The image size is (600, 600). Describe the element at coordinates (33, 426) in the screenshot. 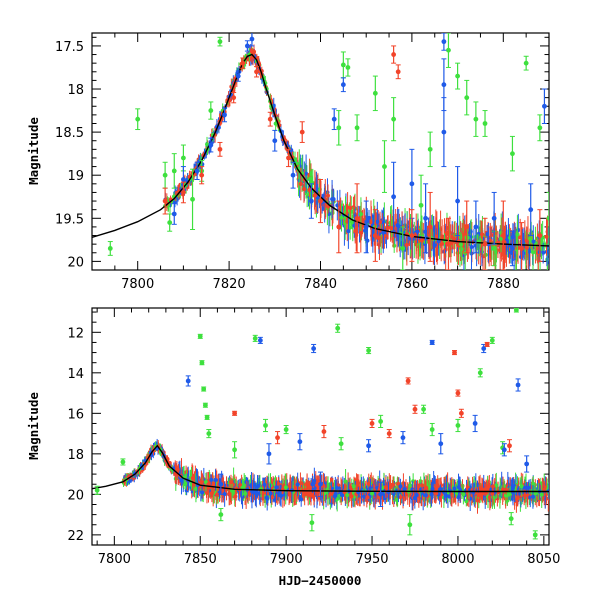

I see `bottom-y-axis-title: Magnitude` at that location.